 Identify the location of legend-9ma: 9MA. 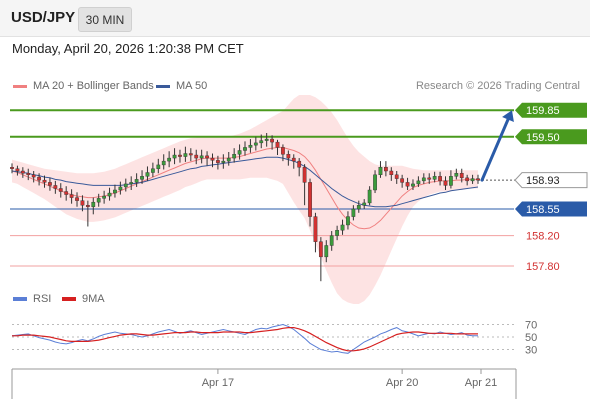
(83, 299).